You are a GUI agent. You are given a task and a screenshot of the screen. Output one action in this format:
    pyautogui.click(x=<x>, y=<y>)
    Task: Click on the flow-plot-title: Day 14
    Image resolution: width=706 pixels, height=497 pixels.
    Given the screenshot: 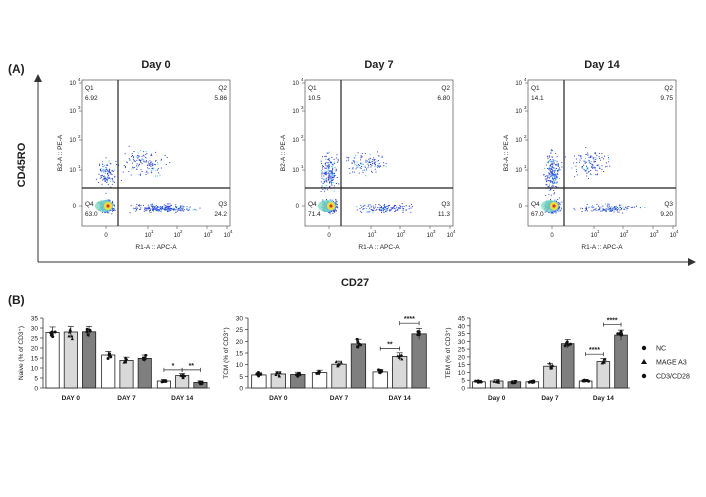 What is the action you would take?
    pyautogui.click(x=602, y=65)
    